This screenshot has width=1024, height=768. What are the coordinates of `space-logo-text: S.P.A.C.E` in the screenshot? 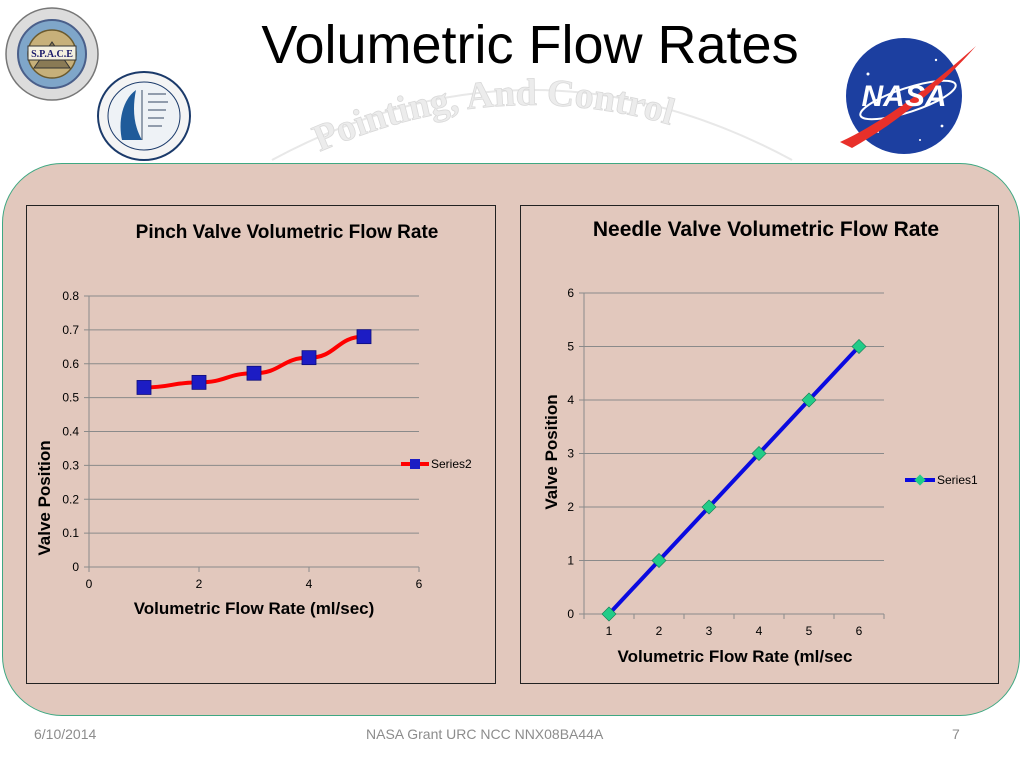 It's located at (52, 54).